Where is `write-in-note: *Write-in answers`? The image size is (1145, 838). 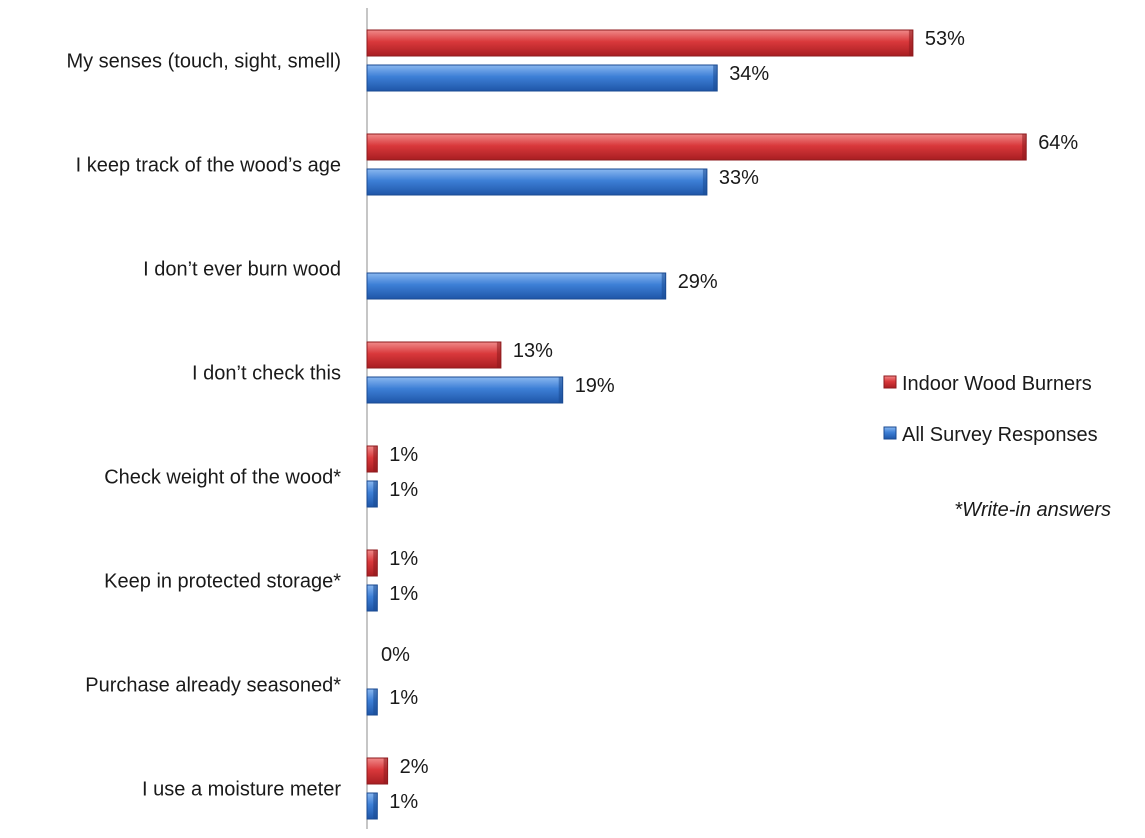
write-in-note: *Write-in answers is located at coordinates (1032, 510).